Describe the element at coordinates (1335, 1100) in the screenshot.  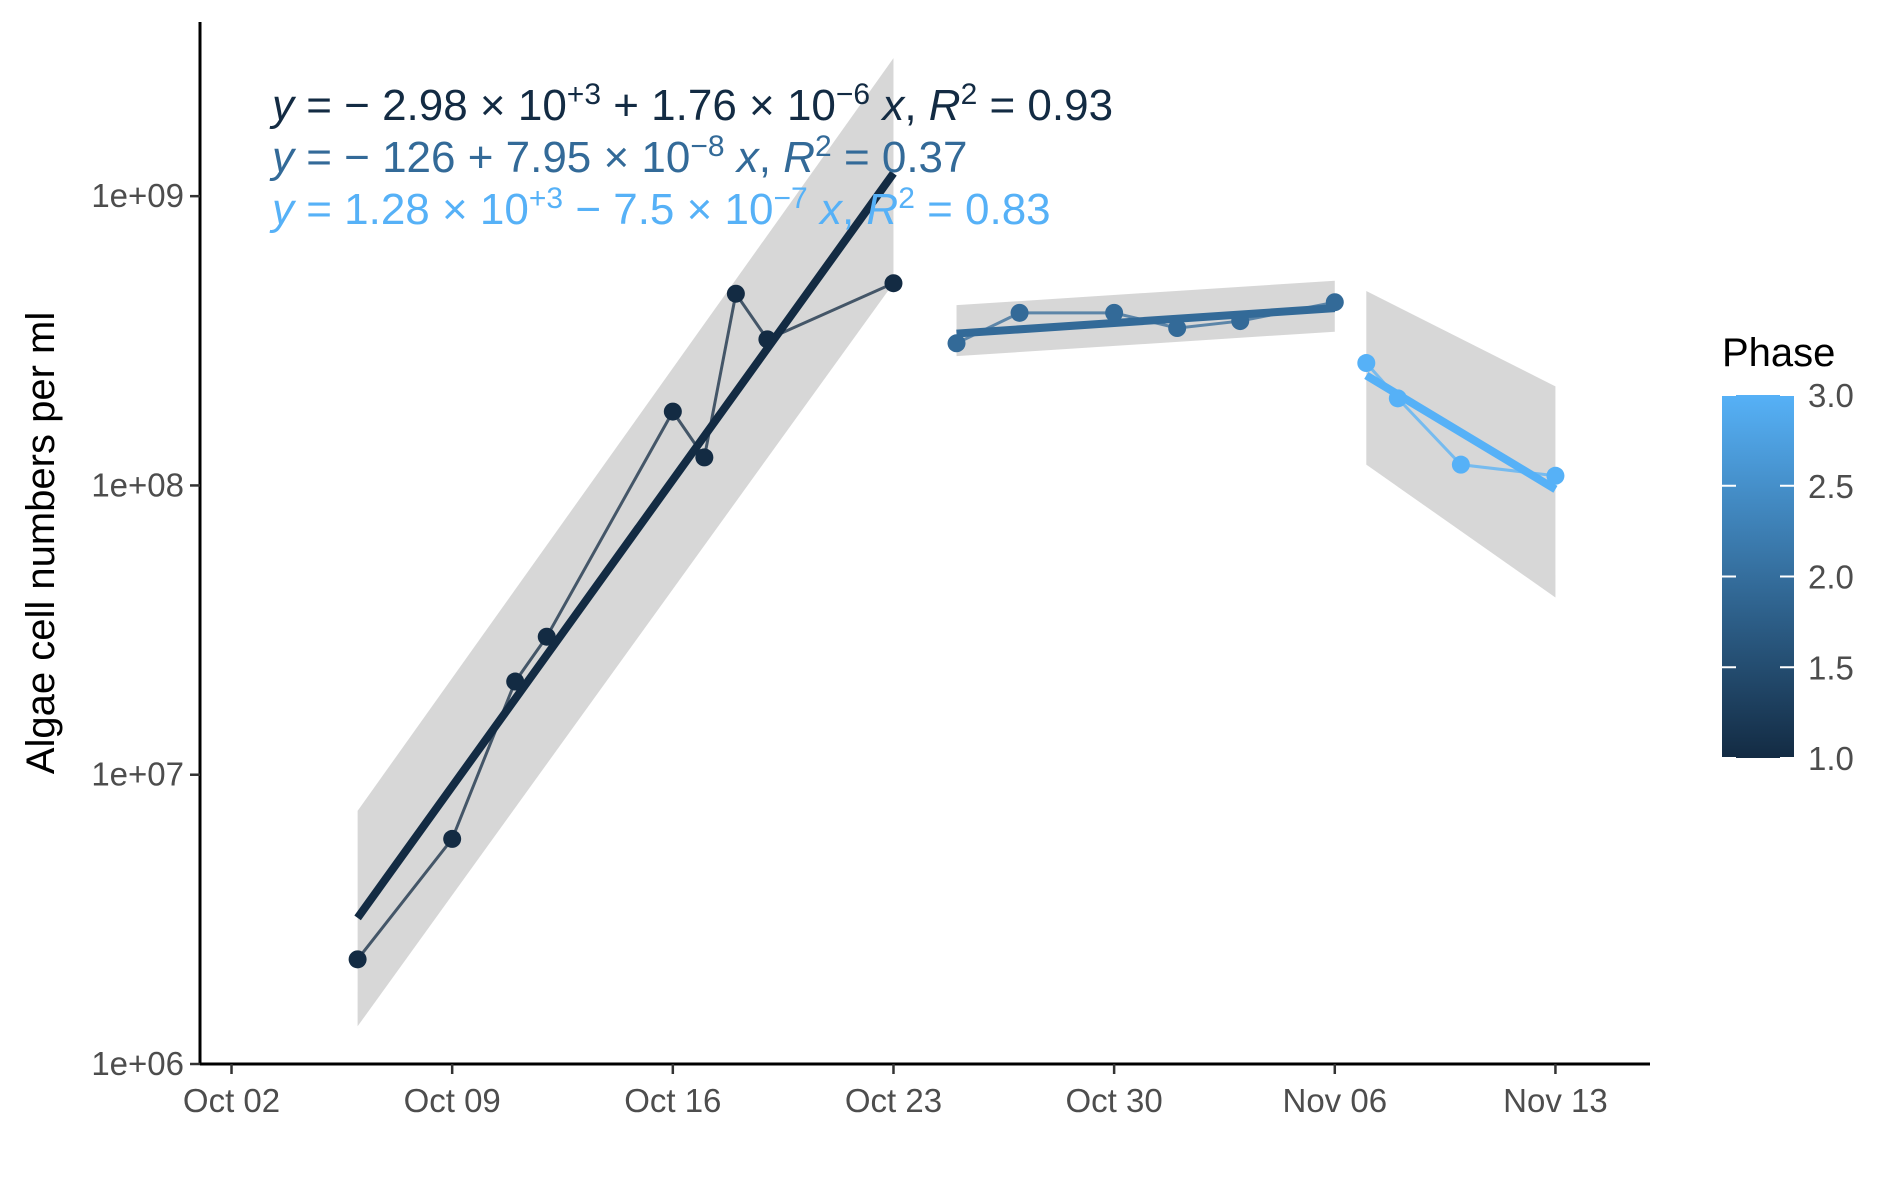
I see `x-tick-label: Nov 06` at that location.